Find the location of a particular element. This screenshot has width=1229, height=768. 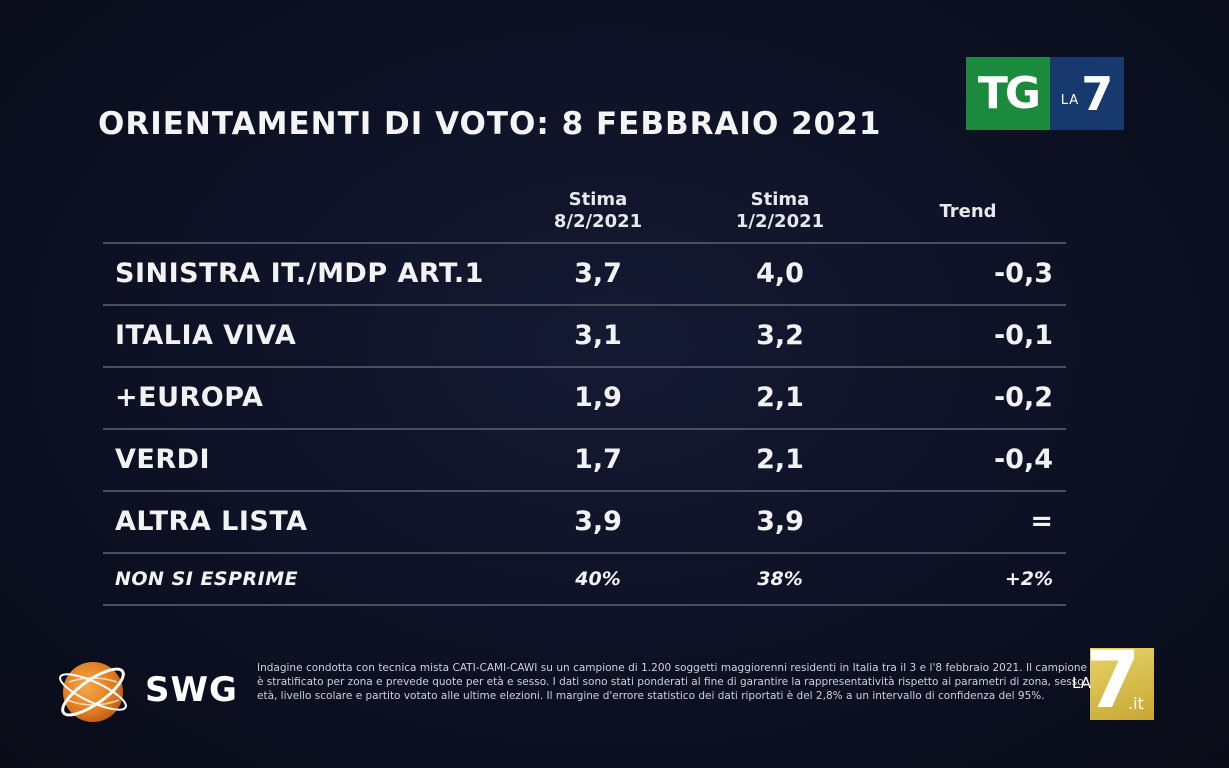

page-title: ORIENTAMENTI DI VOTO: 8 FEBBRAIO 2021 is located at coordinates (490, 124).